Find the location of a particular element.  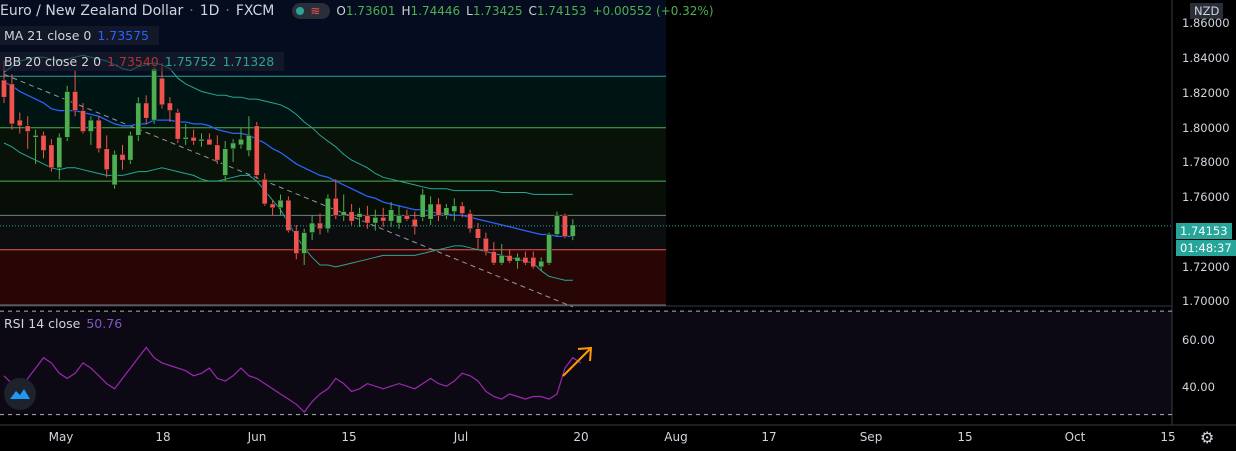

ohlc-close-label: C is located at coordinates (532, 11).